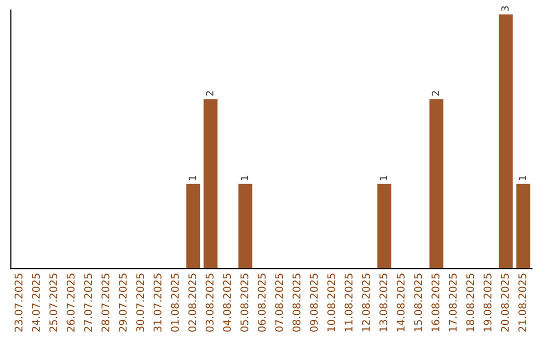  I want to click on x-tick-label: 14.08.2025, so click(400, 303).